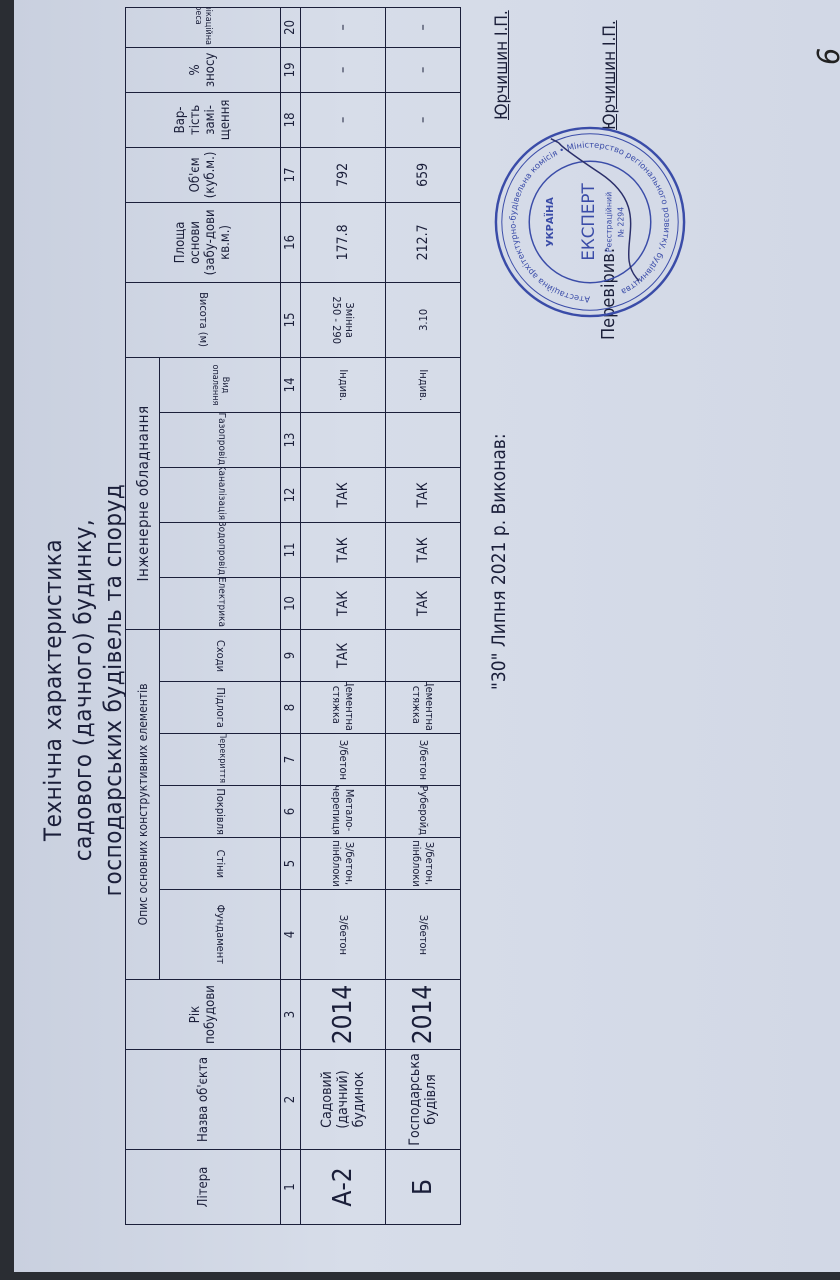  I want to click on header-wear: % зносу, so click(203, 70).